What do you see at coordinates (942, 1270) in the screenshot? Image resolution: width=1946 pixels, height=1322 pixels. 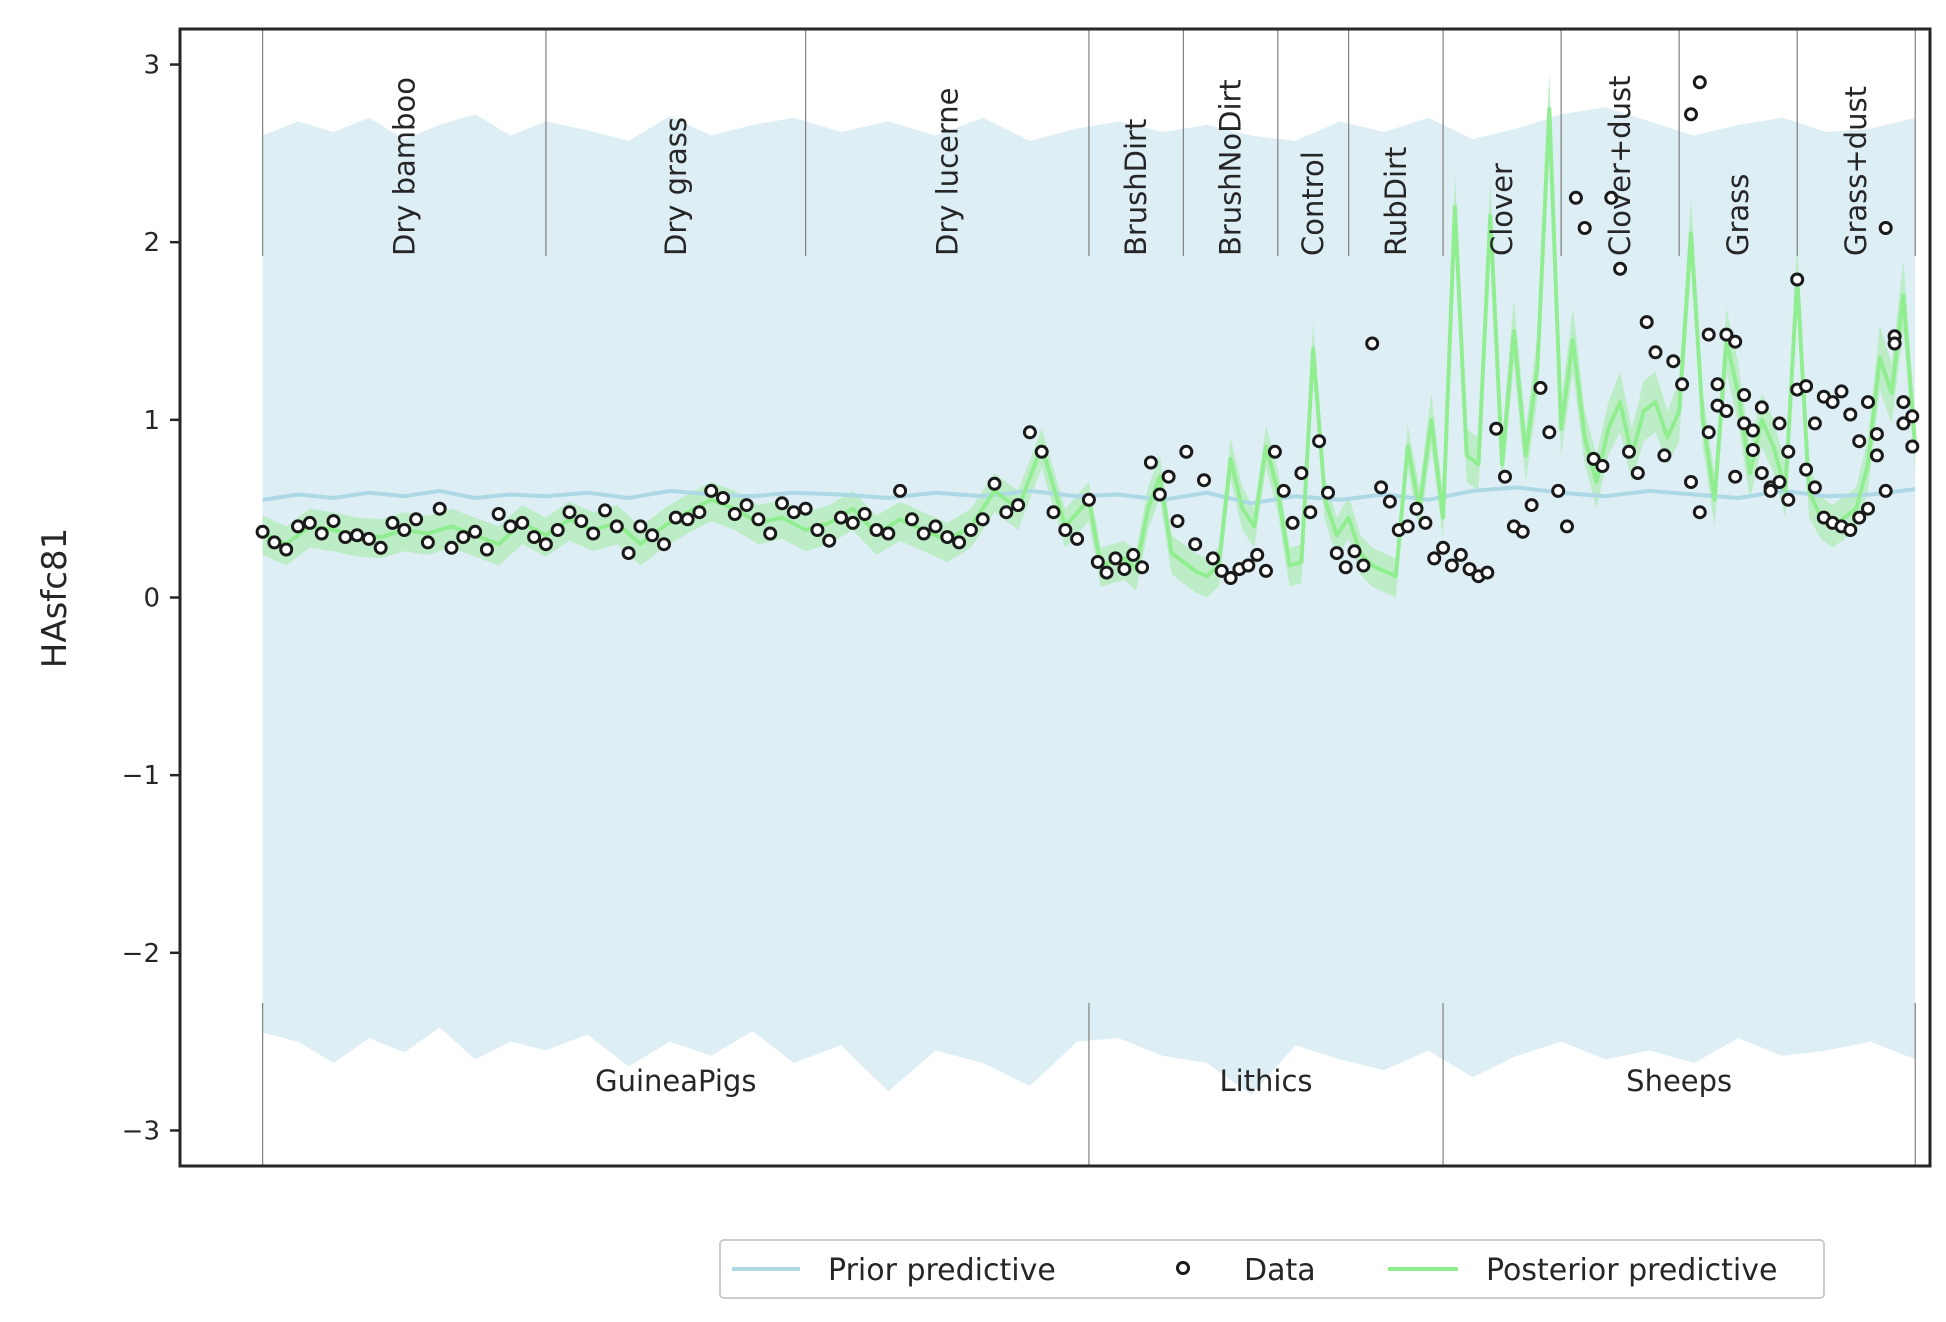 I see `legend-prior-predictive-label: Prior predictive` at bounding box center [942, 1270].